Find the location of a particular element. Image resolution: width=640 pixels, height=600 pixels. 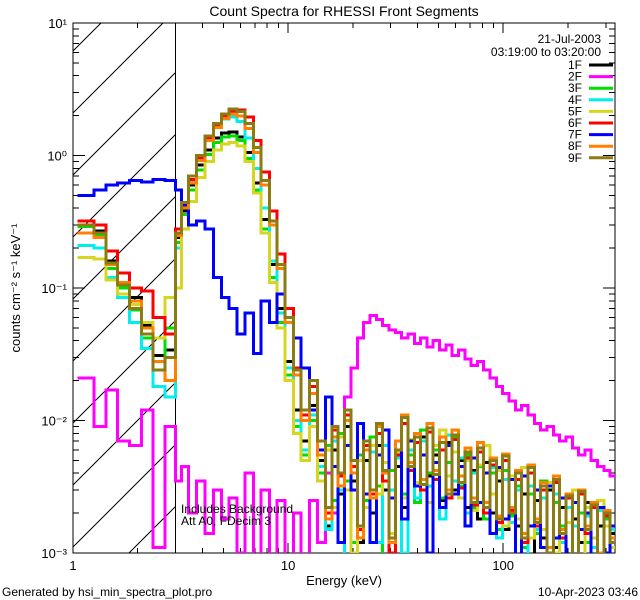

footer-generated-by: Generated by hsi_min_spectra_plot.pro is located at coordinates (107, 592).